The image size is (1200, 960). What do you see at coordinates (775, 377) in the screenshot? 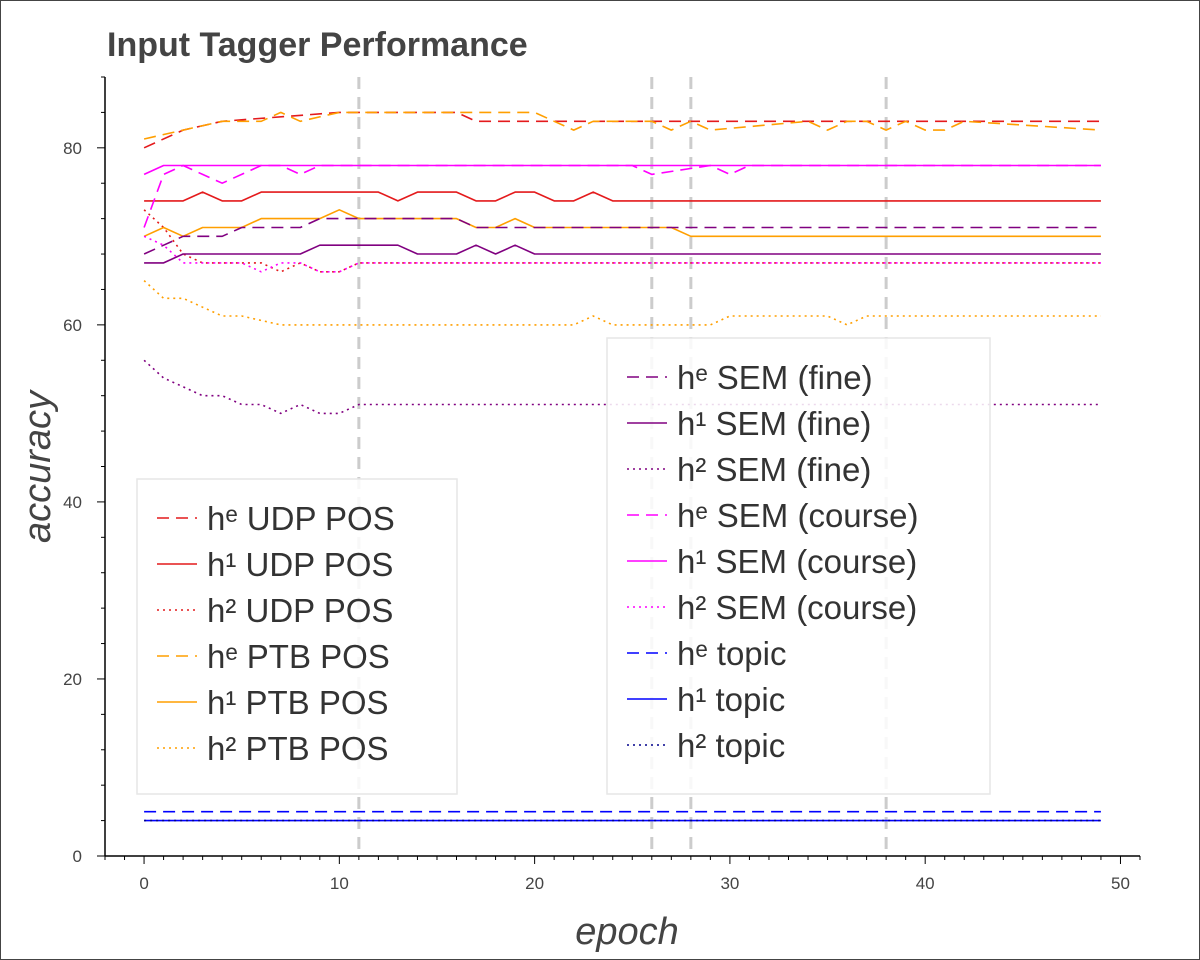
I see `legend-label: hᵉ SEM (fine)` at bounding box center [775, 377].